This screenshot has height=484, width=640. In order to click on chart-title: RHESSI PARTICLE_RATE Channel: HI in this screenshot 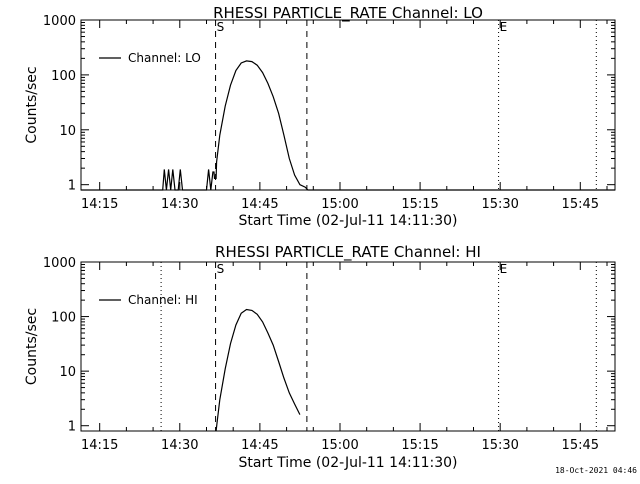, I will do `click(348, 252)`.